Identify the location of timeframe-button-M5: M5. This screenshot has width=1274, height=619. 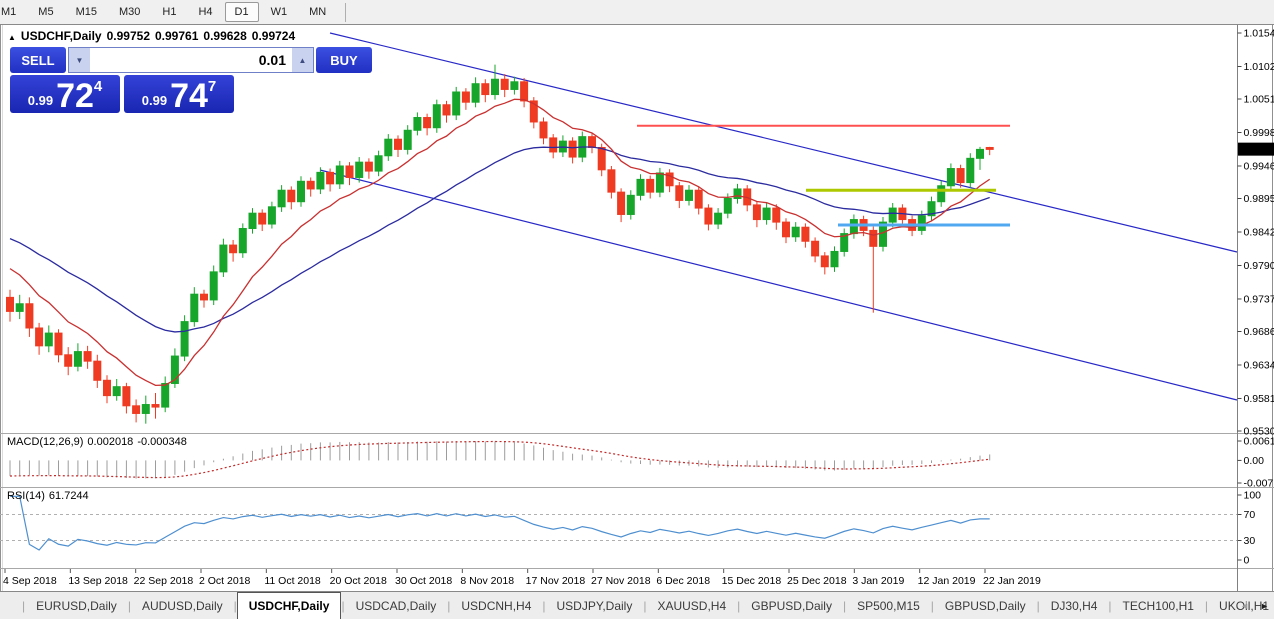
(46, 12).